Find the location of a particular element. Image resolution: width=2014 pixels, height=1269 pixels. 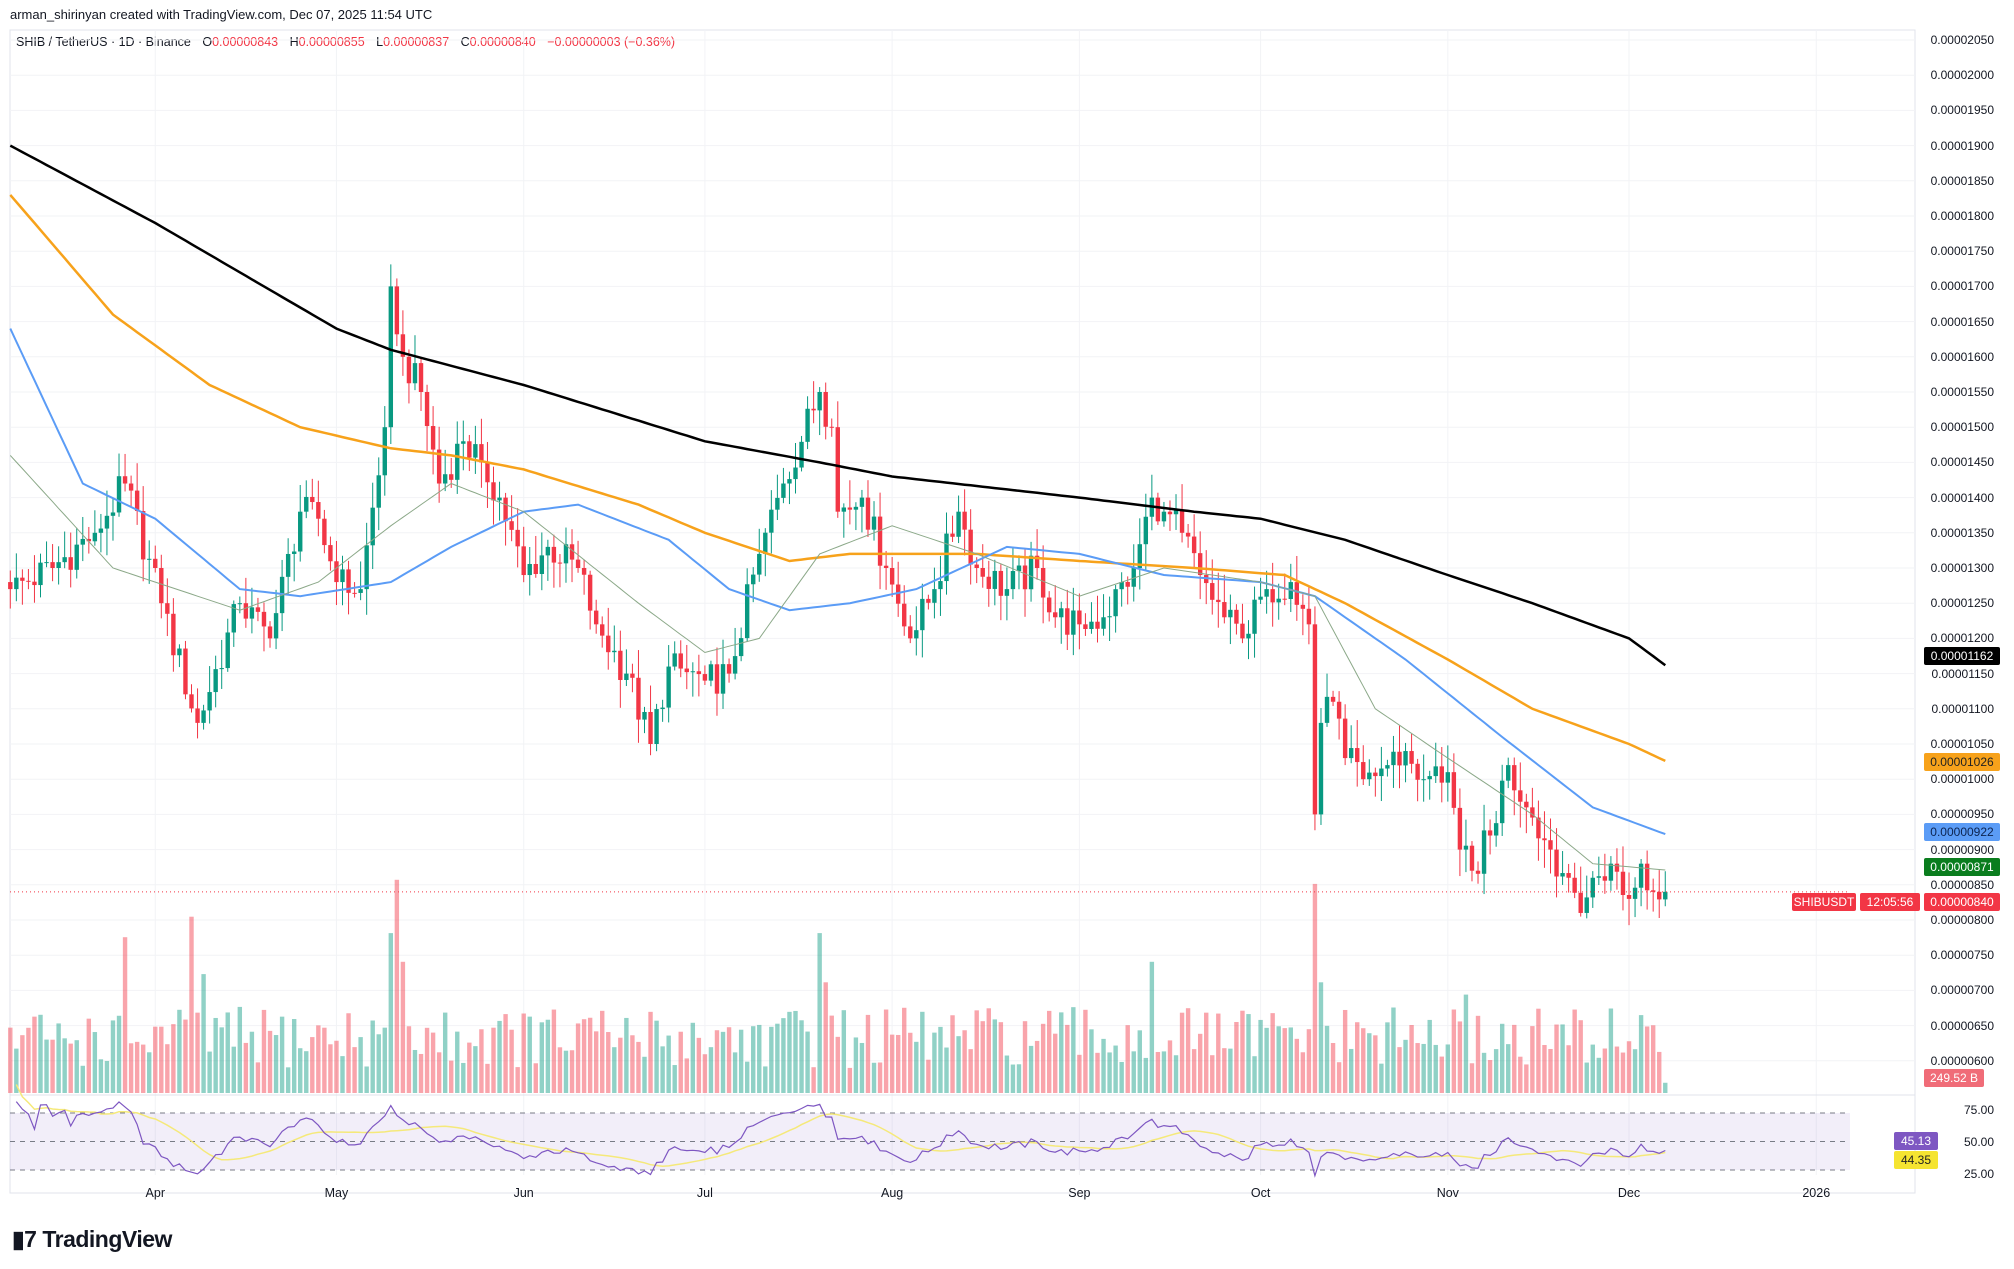

price-tick: 0.00002000 is located at coordinates (1962, 75).